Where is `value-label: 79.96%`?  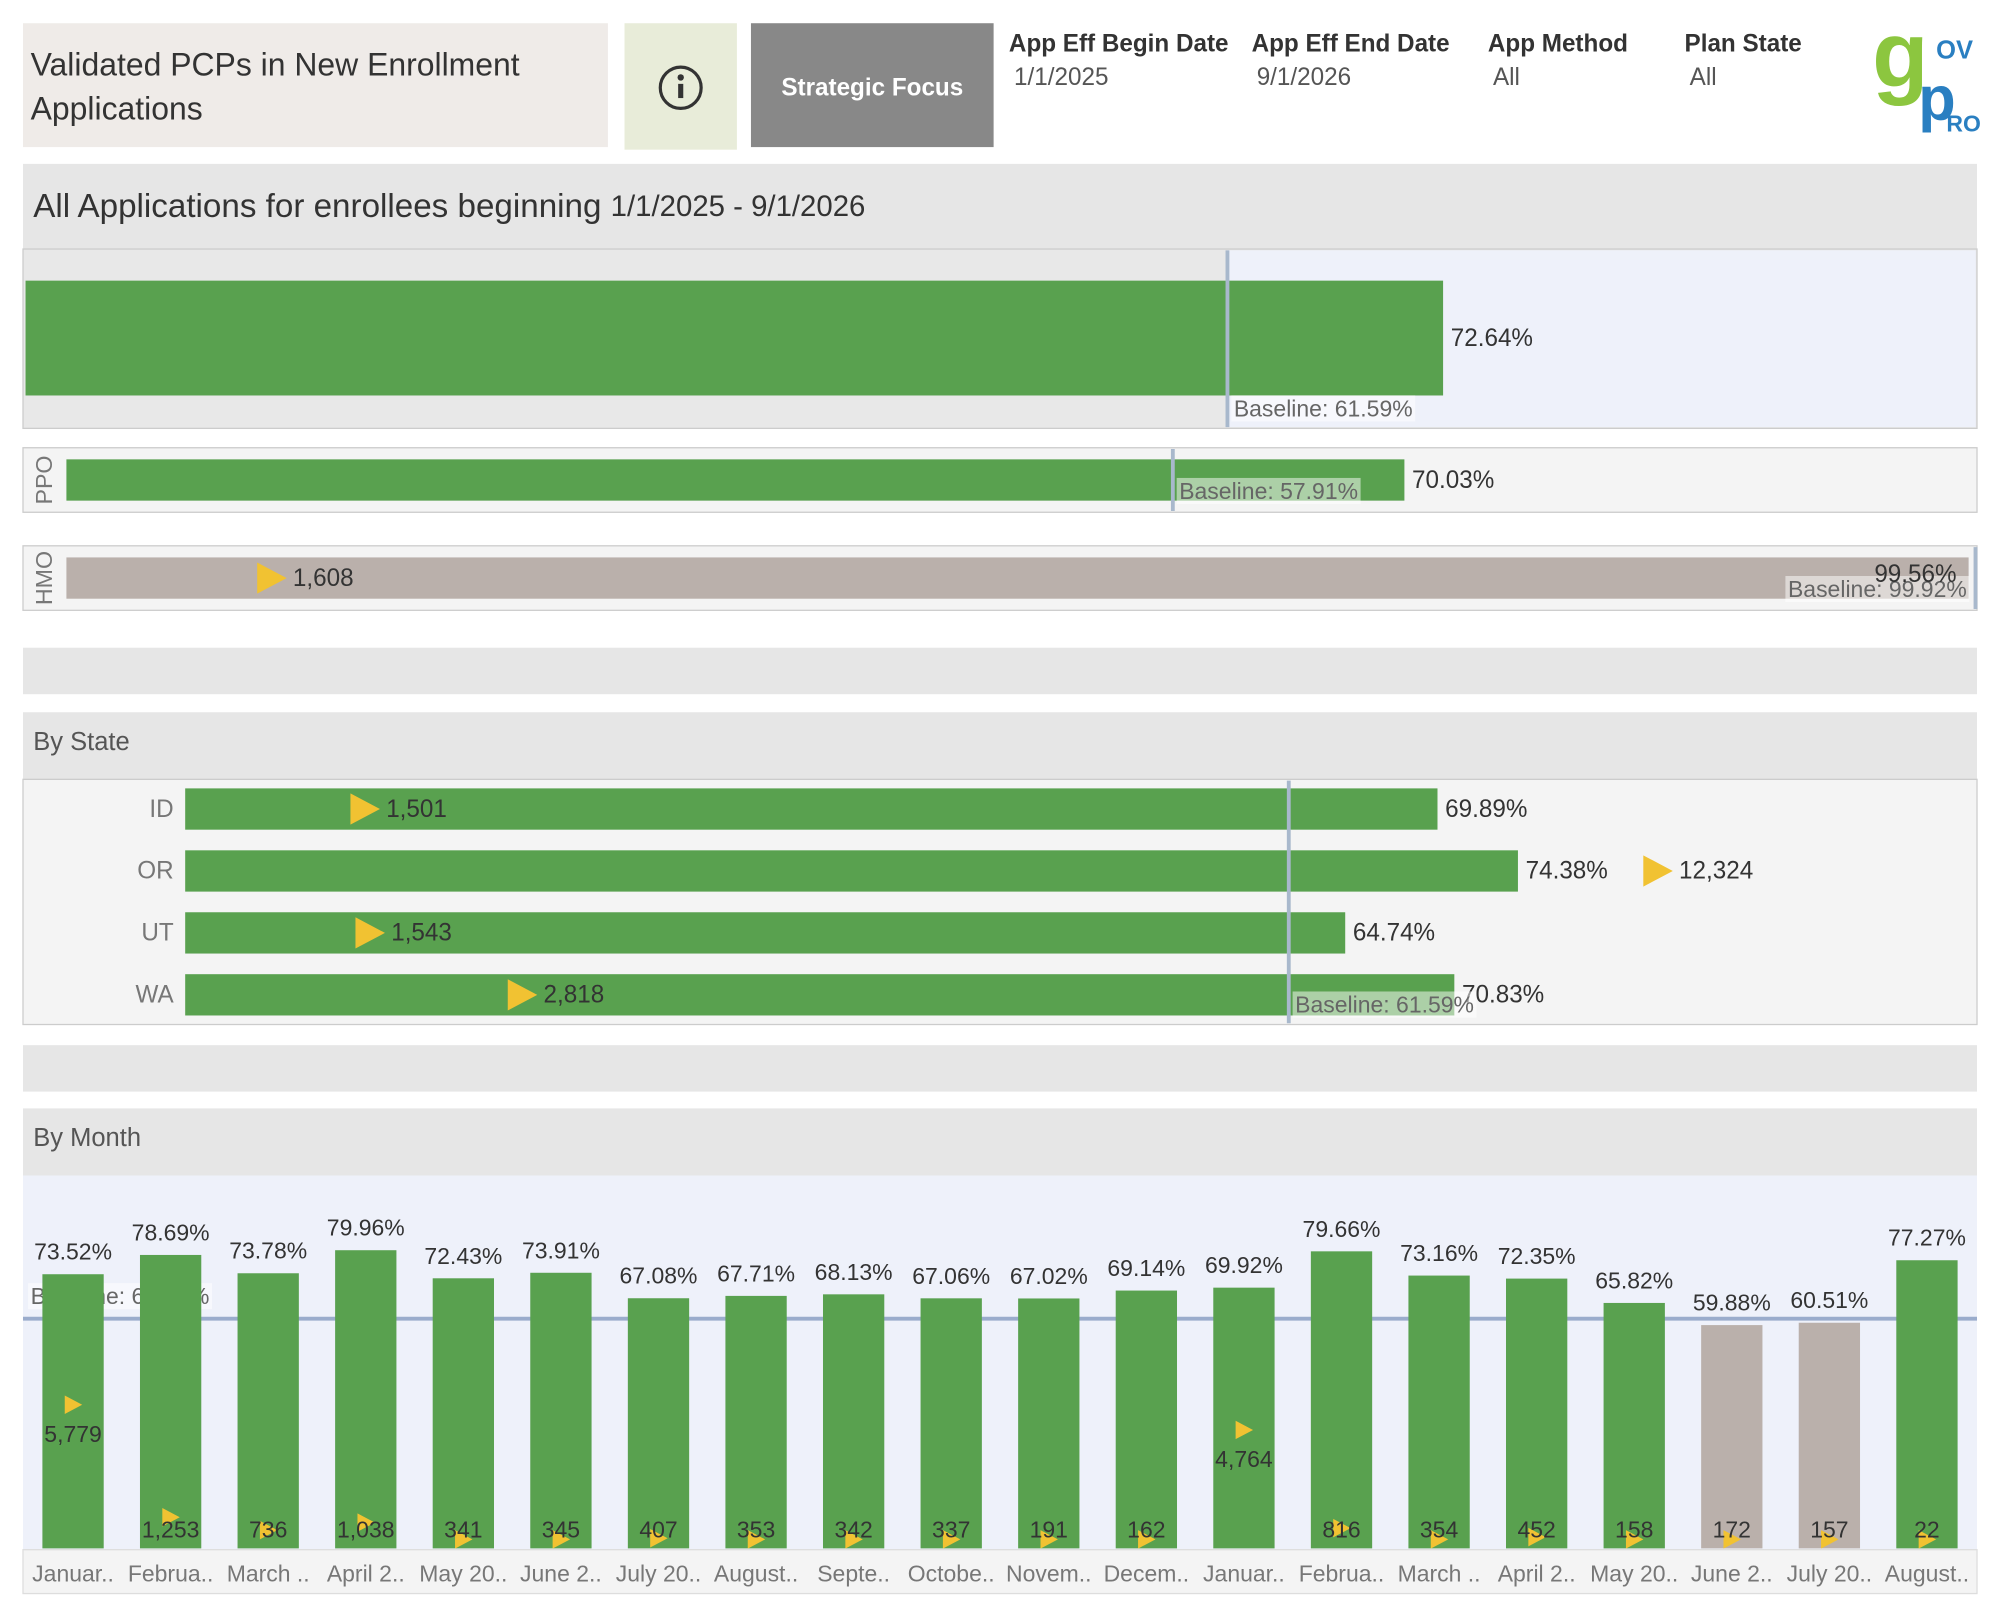 value-label: 79.96% is located at coordinates (366, 1228).